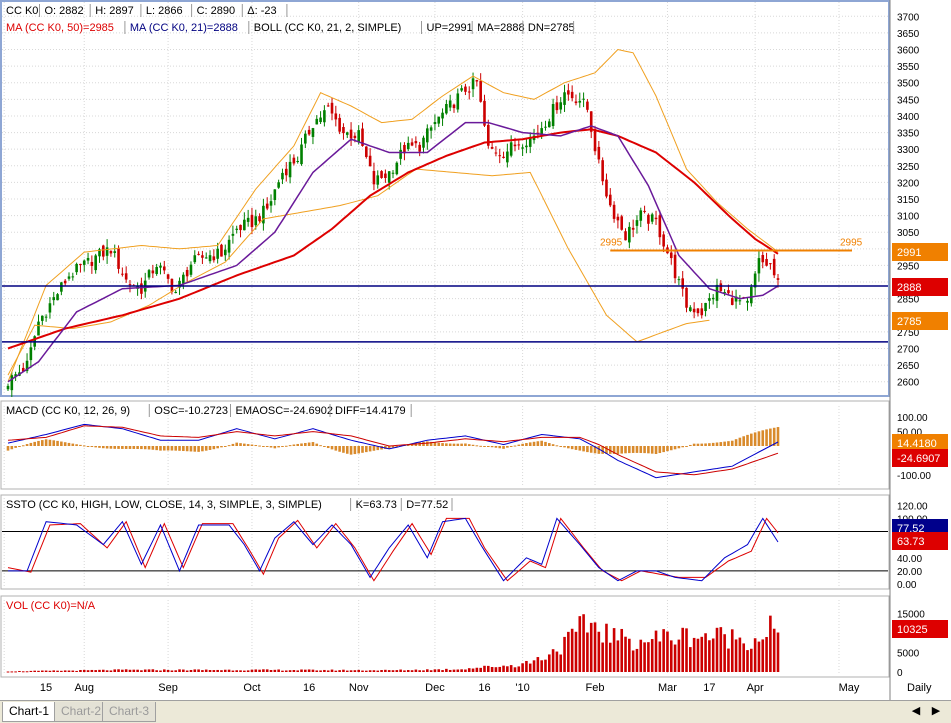 This screenshot has height=723, width=951. I want to click on ssto-tick-label: 120.00, so click(912, 506).